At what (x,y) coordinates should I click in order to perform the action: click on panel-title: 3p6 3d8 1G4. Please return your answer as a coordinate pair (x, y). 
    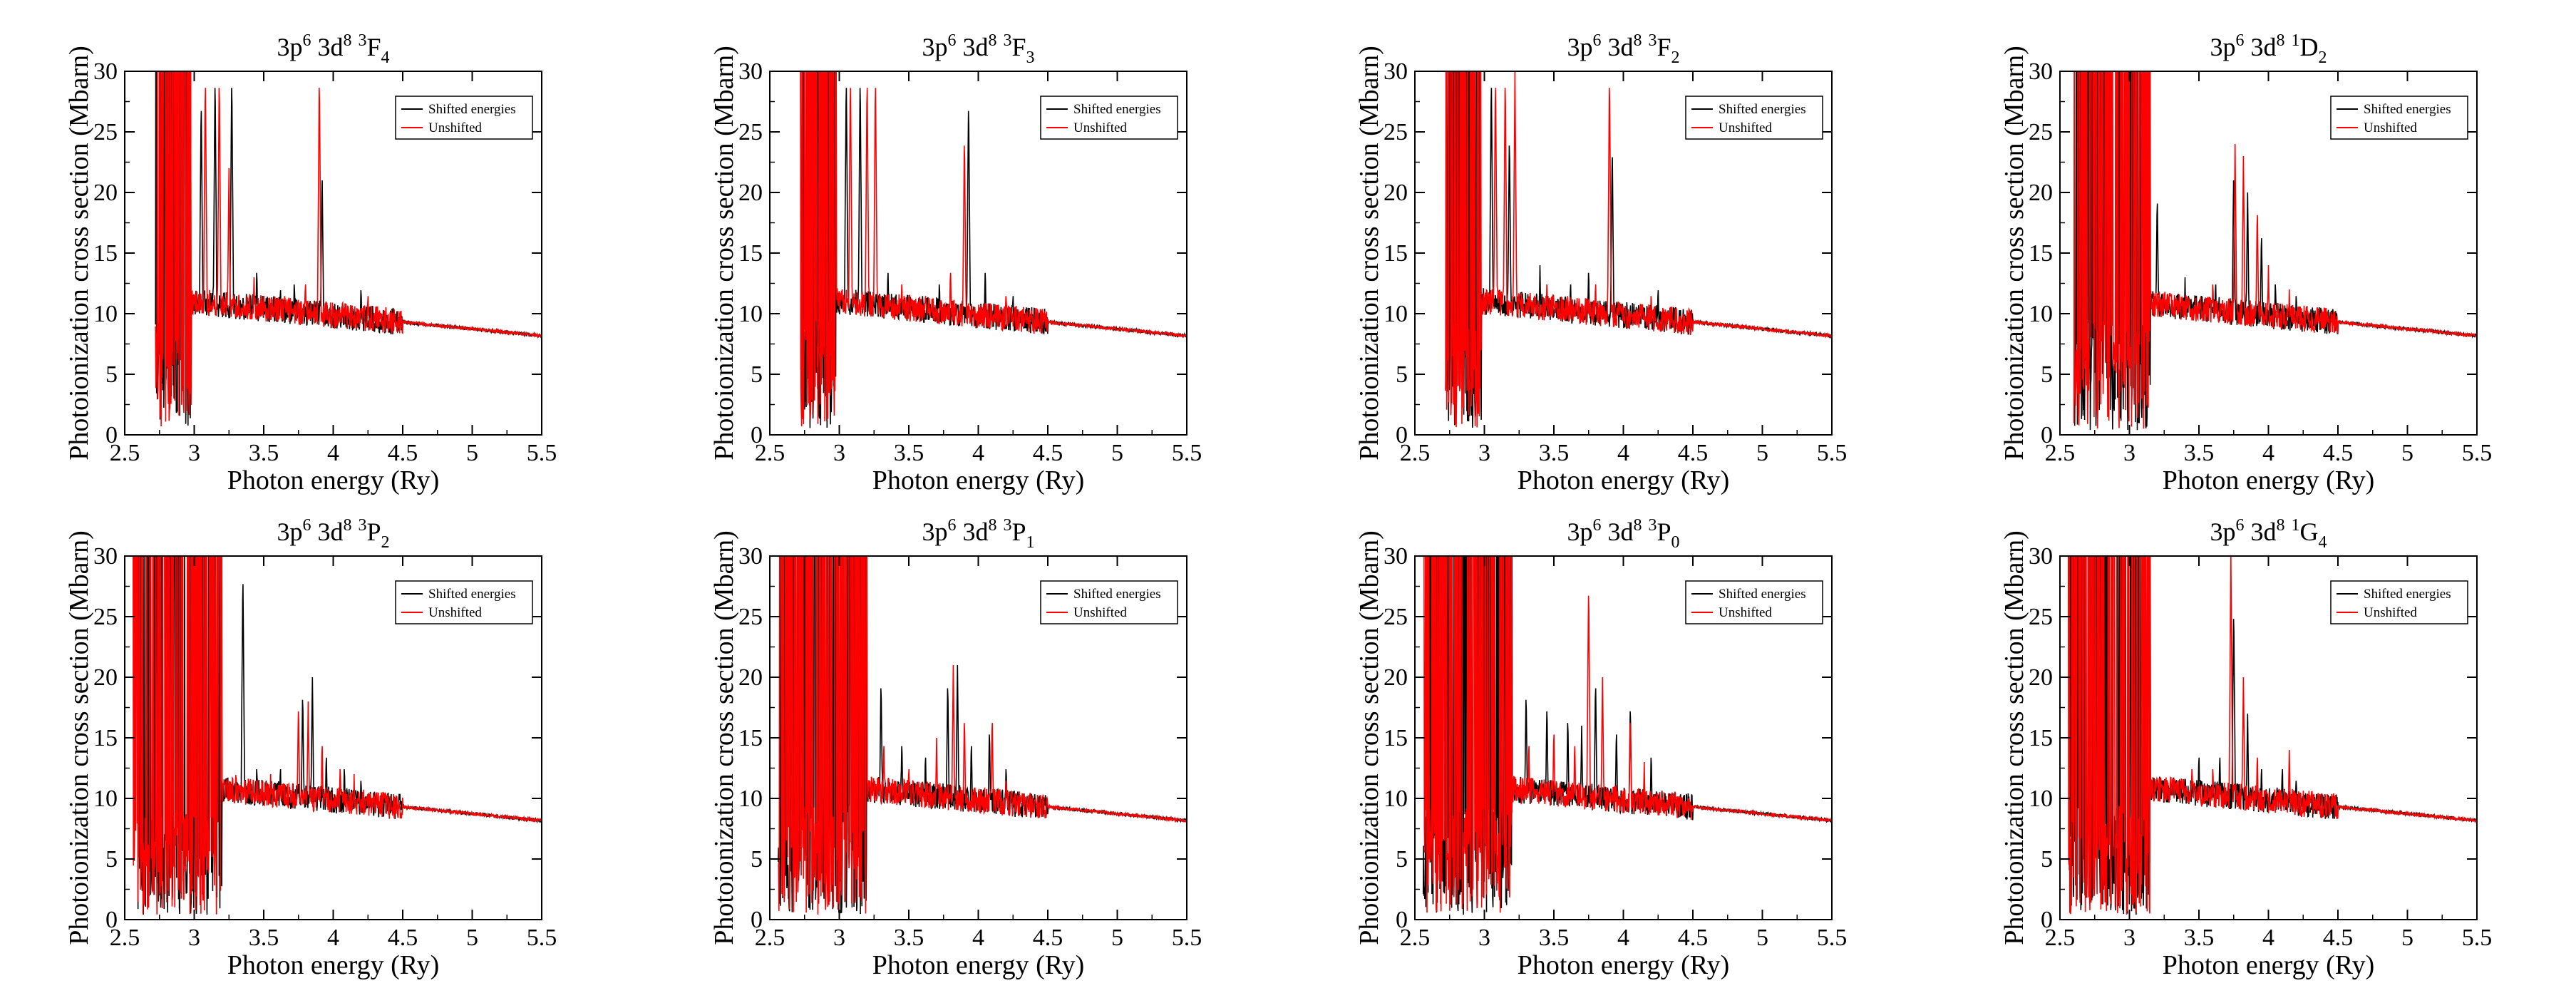
    Looking at the image, I should click on (2268, 534).